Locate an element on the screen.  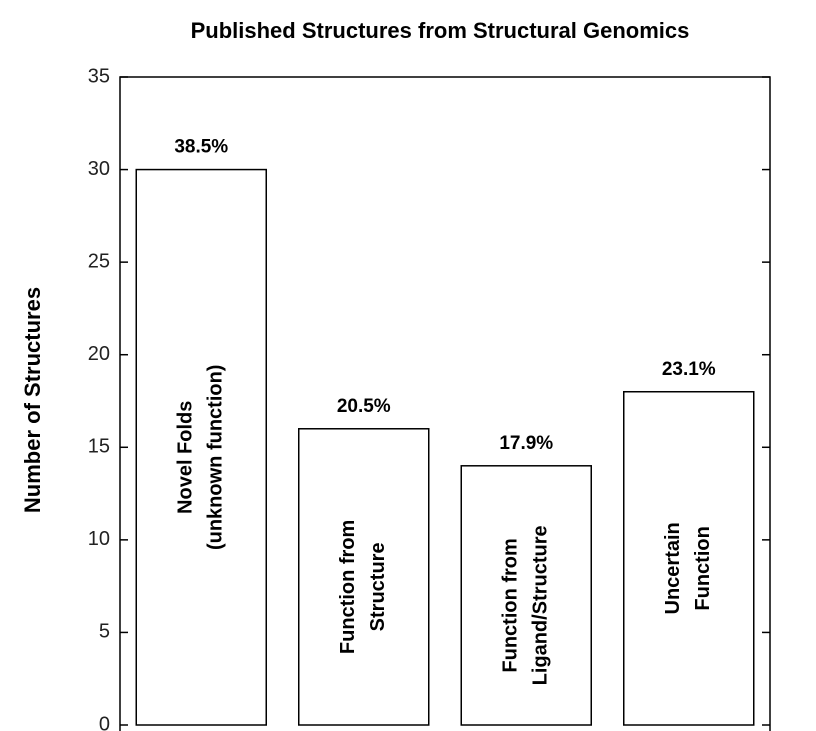
y-tick-label: 20 is located at coordinates (99, 354).